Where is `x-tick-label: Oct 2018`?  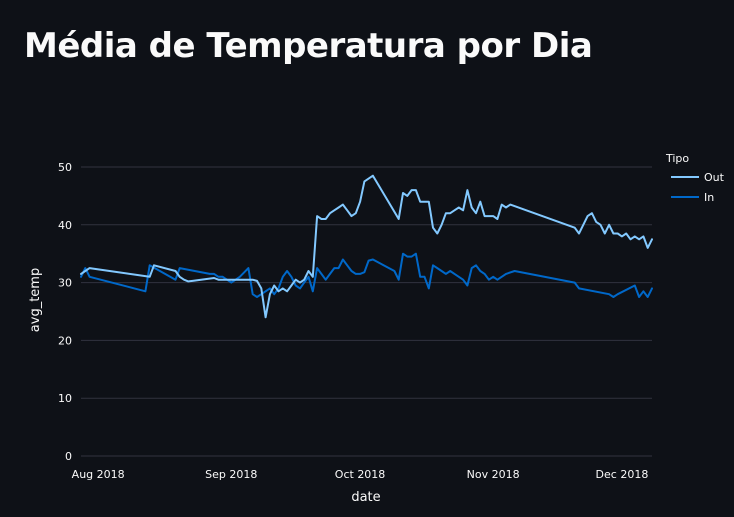 x-tick-label: Oct 2018 is located at coordinates (360, 474).